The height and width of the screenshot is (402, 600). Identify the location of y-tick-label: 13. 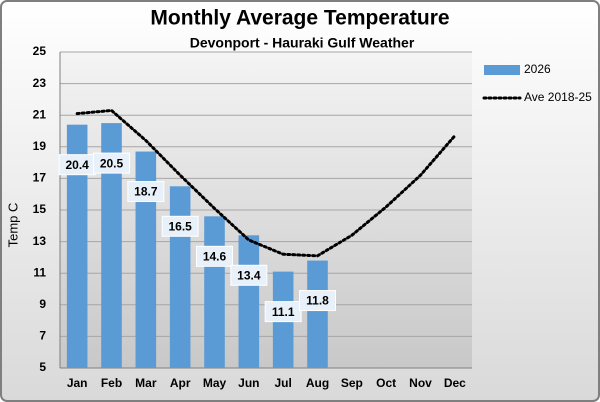
(40, 241).